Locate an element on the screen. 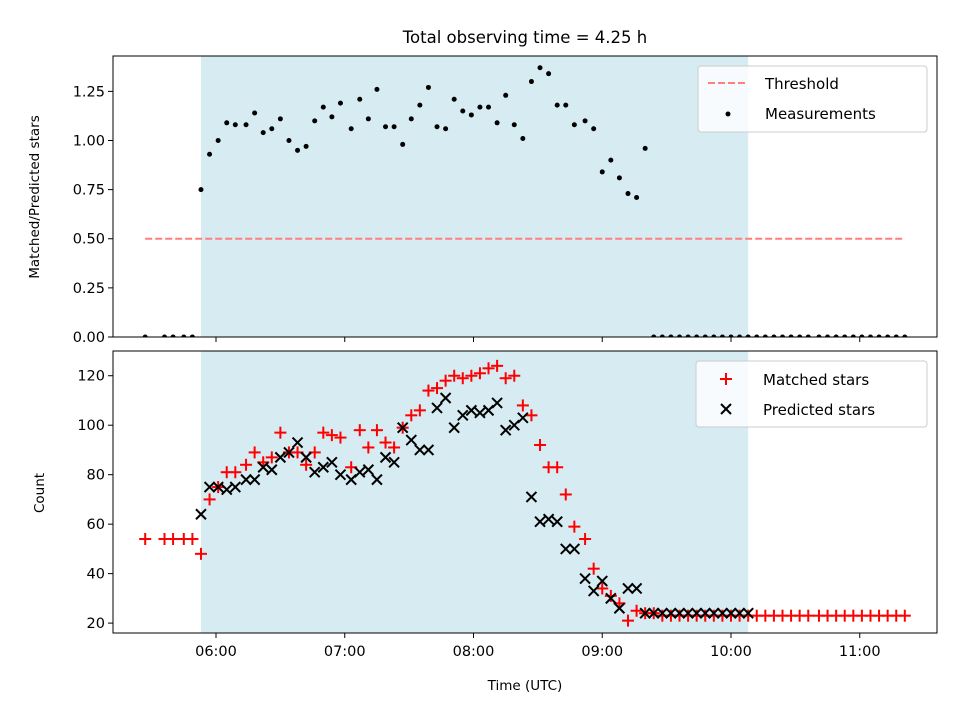 The image size is (960, 720). x-tick-label: 07:00 is located at coordinates (345, 652).